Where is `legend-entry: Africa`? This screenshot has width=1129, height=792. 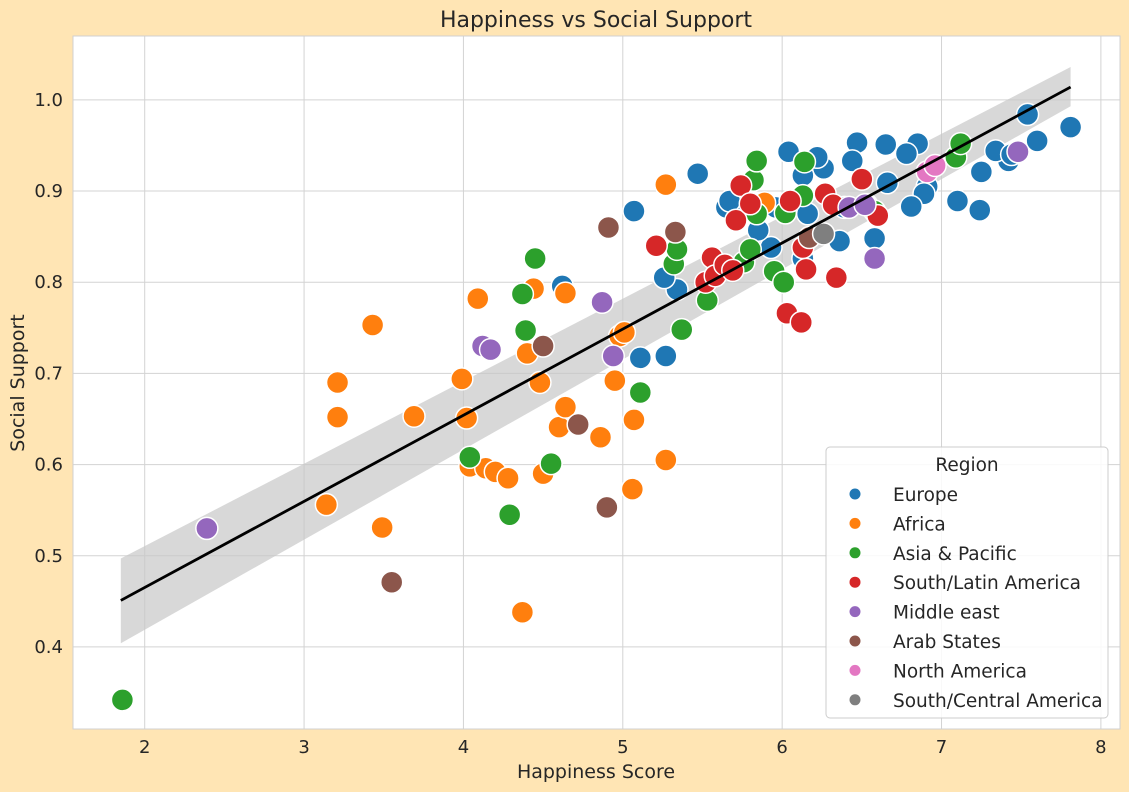 legend-entry: Africa is located at coordinates (919, 524).